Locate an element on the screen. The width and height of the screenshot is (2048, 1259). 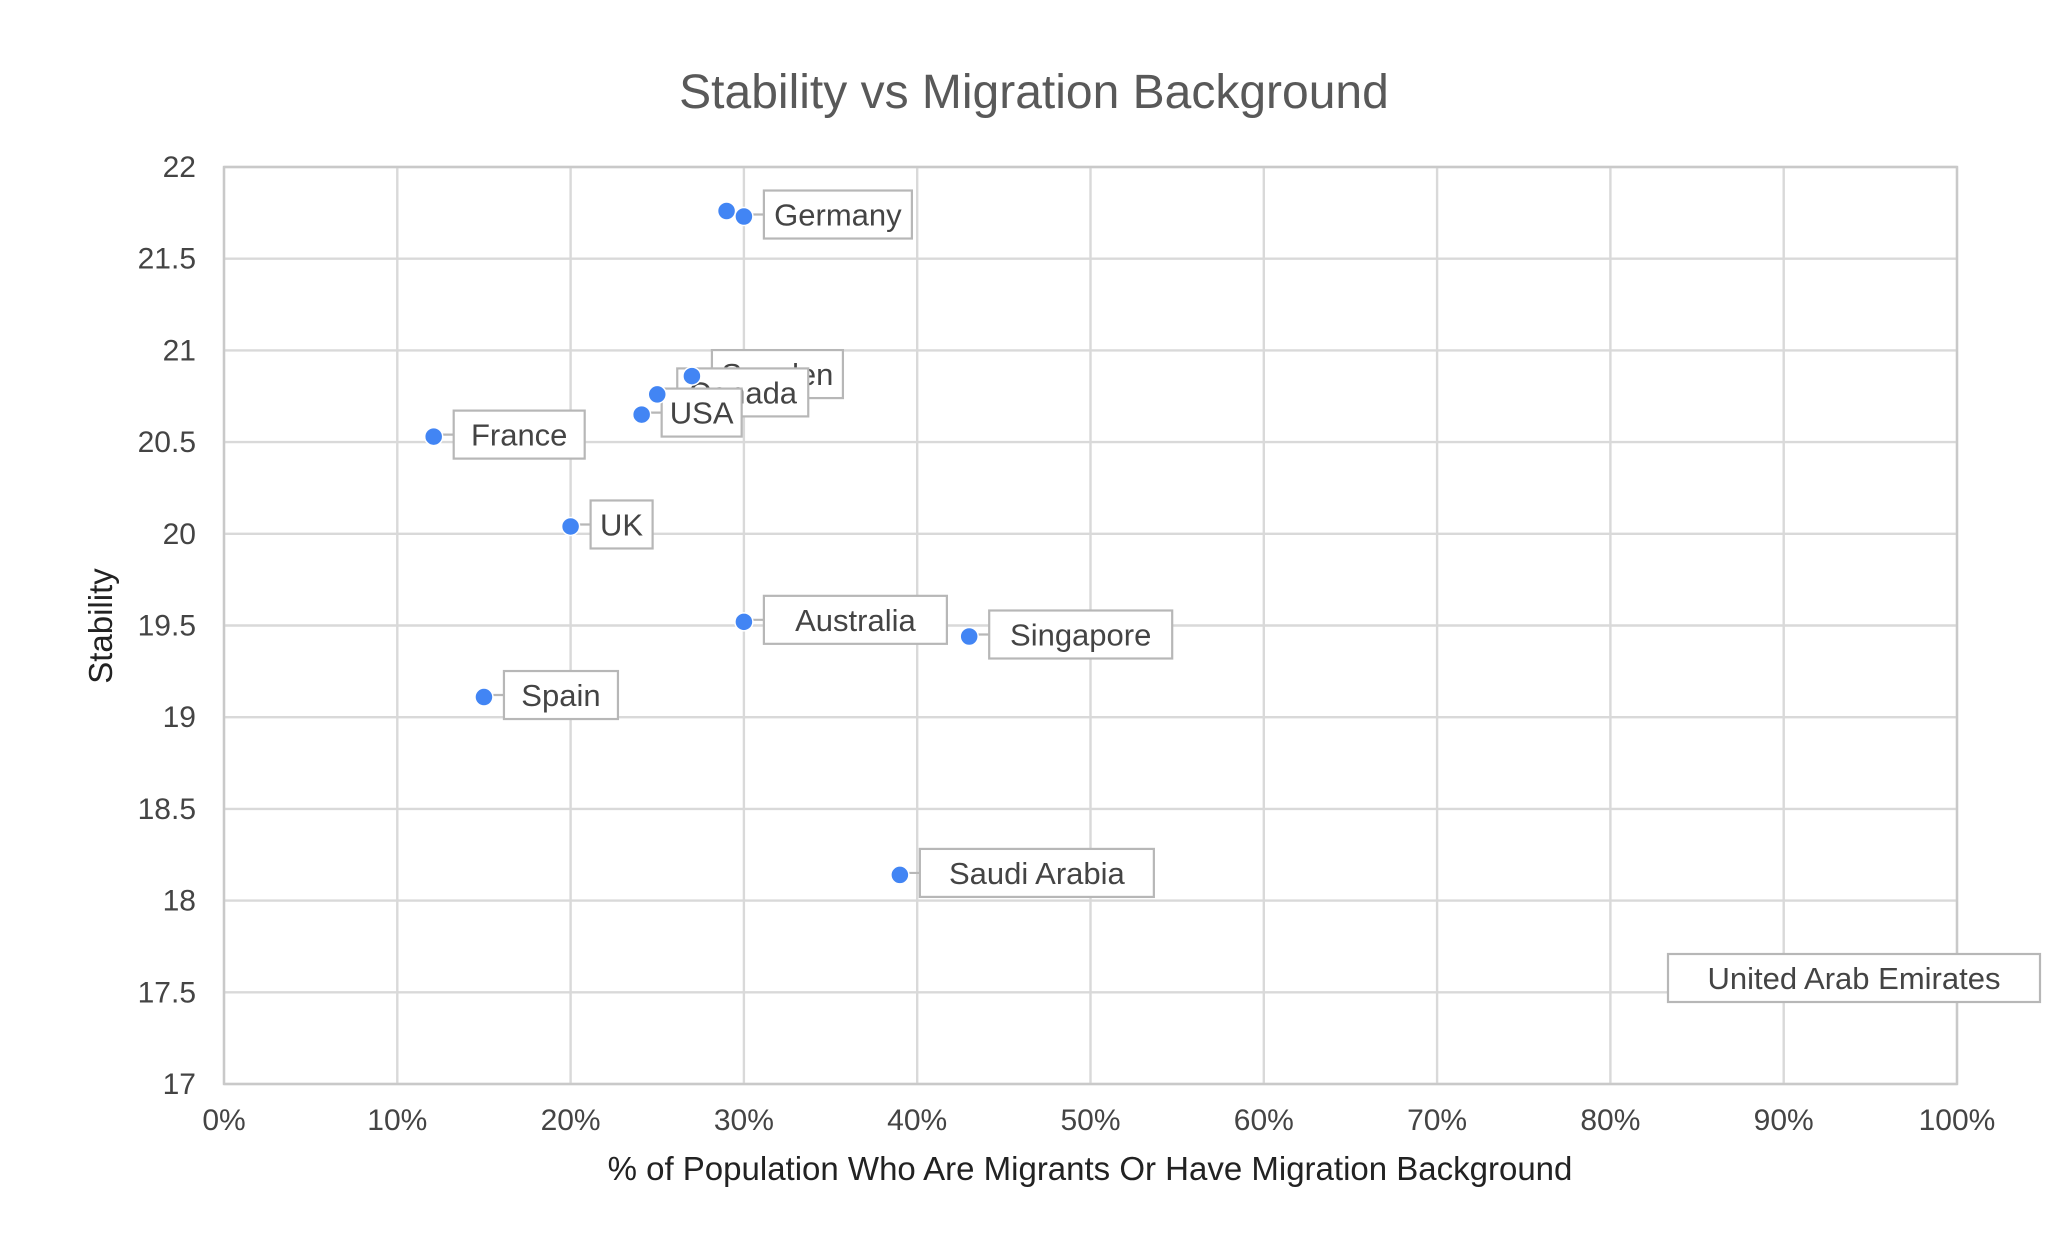
data-label: Germany is located at coordinates (838, 215).